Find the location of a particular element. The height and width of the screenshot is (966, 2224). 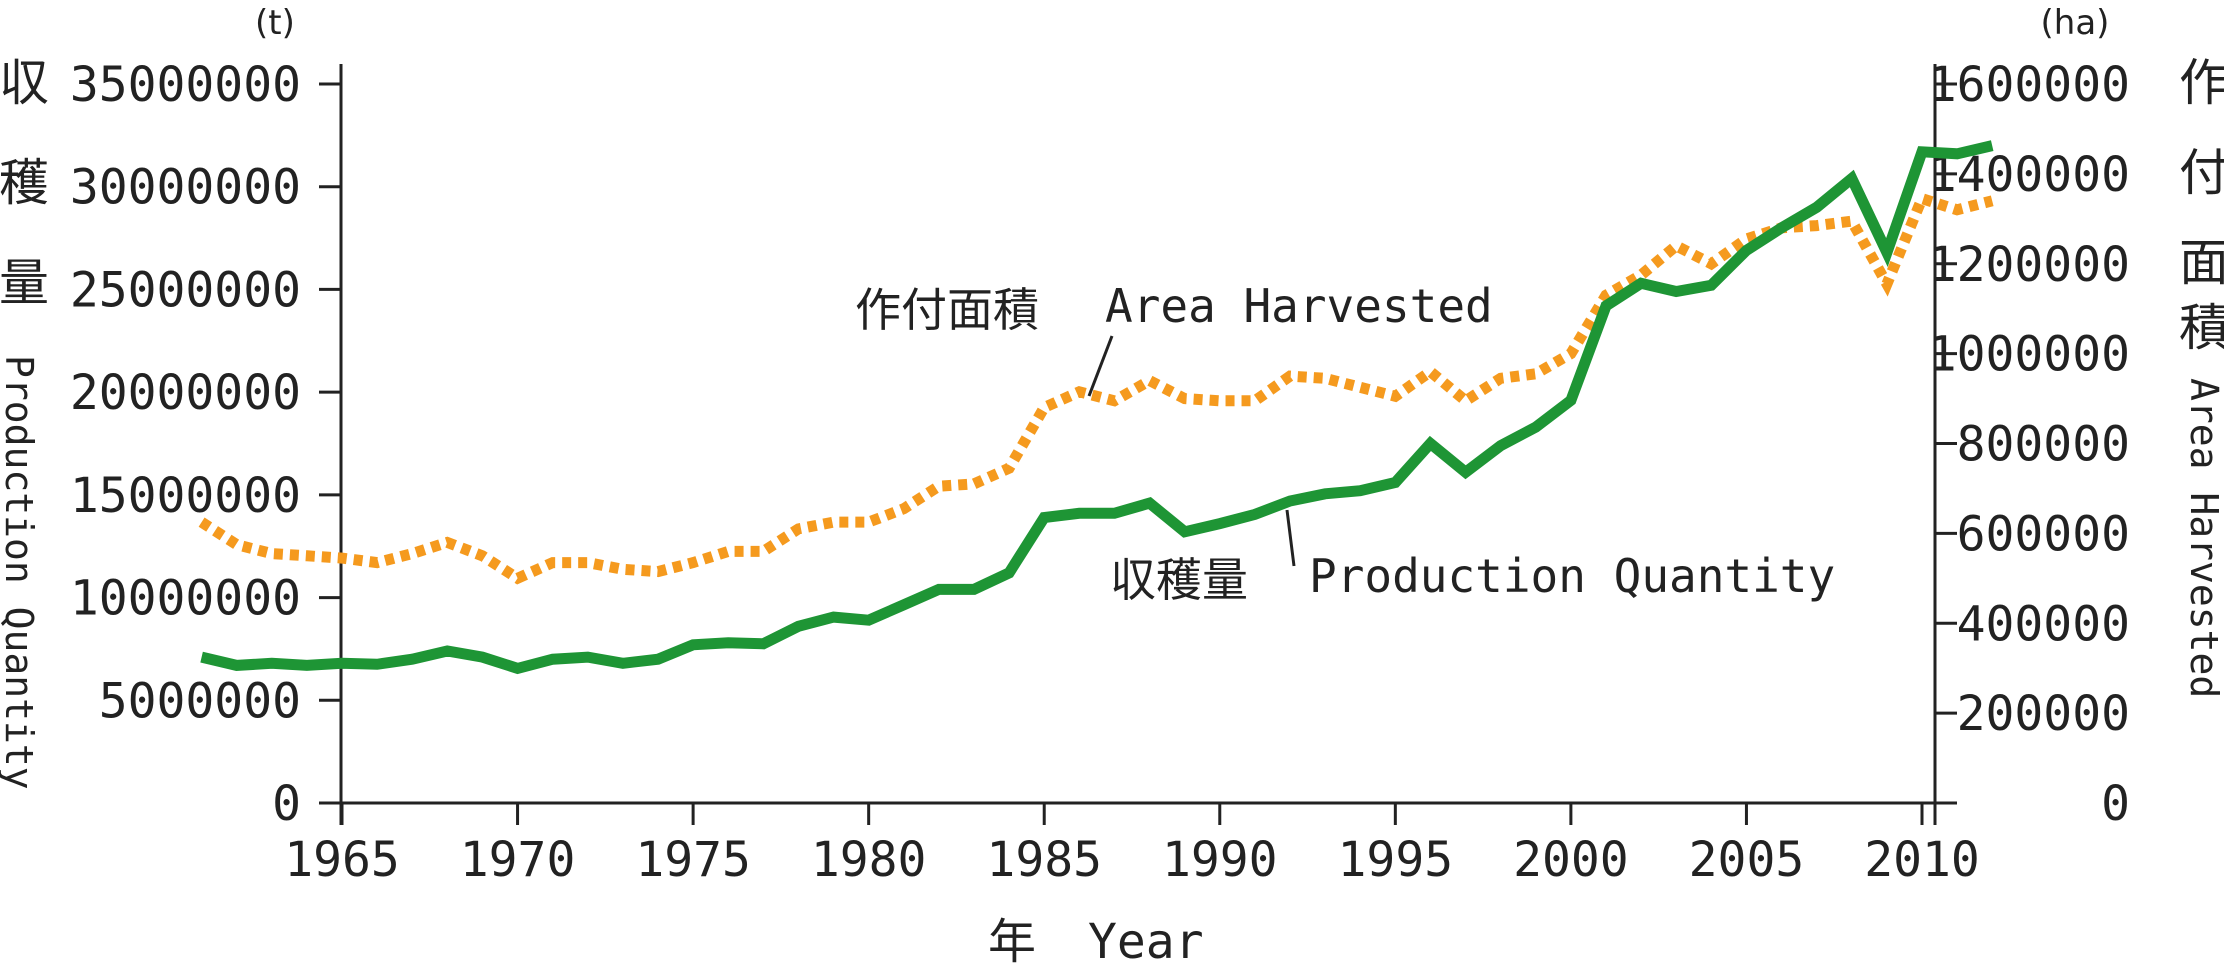

annotation-area-leader is located at coordinates (1100, 366).